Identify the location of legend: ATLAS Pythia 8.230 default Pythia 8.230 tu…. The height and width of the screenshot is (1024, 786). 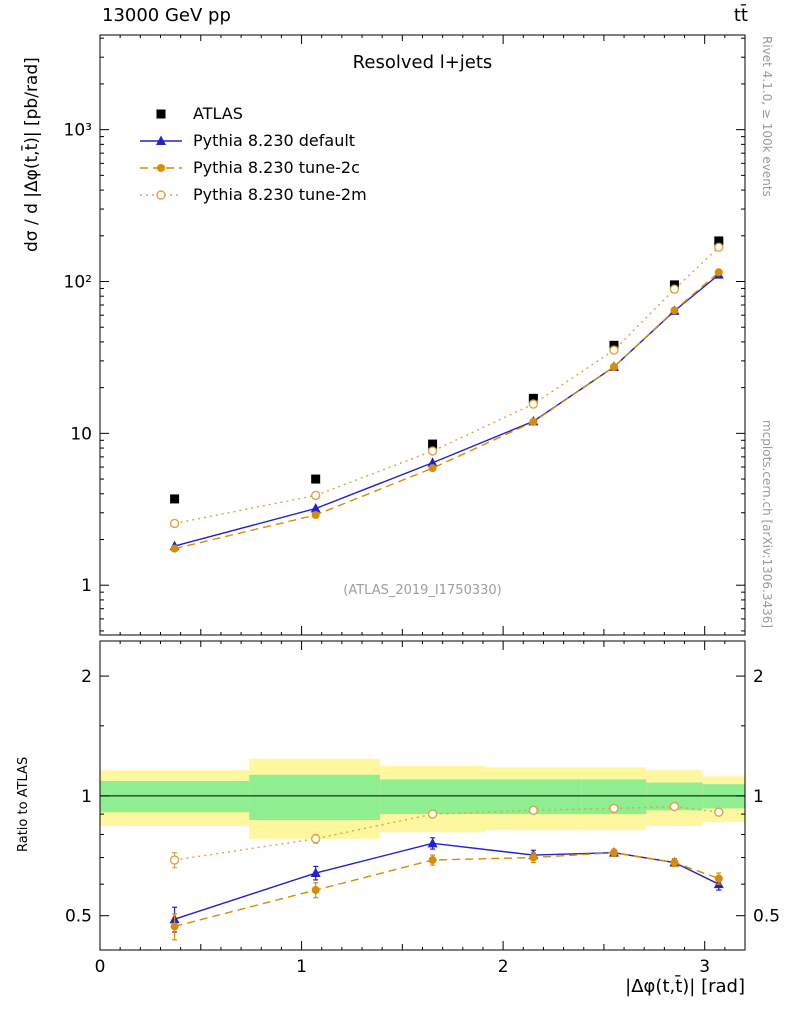
(252, 154).